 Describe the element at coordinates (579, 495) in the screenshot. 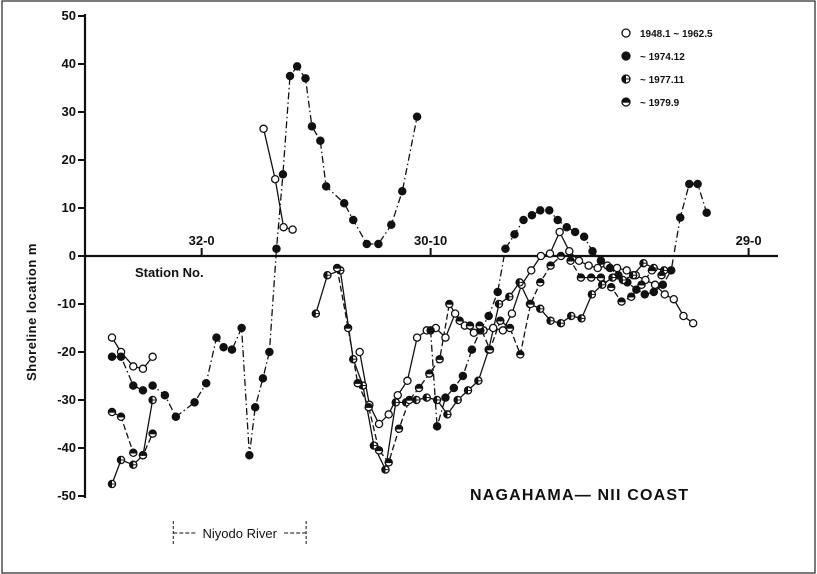

I see `chart-title: NAGAHAMA— NII COAST` at that location.